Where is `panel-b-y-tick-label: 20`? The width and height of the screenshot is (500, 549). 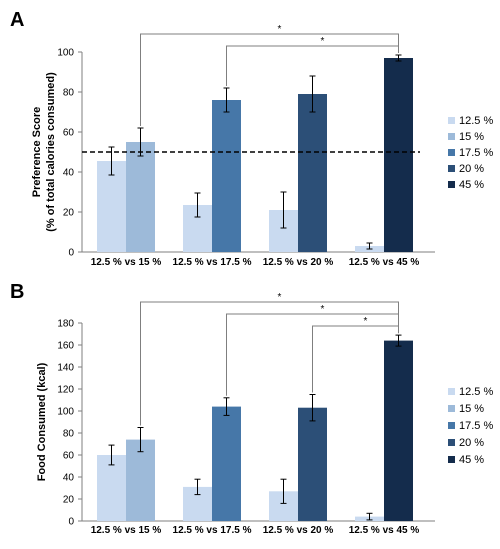 panel-b-y-tick-label: 20 is located at coordinates (69, 500).